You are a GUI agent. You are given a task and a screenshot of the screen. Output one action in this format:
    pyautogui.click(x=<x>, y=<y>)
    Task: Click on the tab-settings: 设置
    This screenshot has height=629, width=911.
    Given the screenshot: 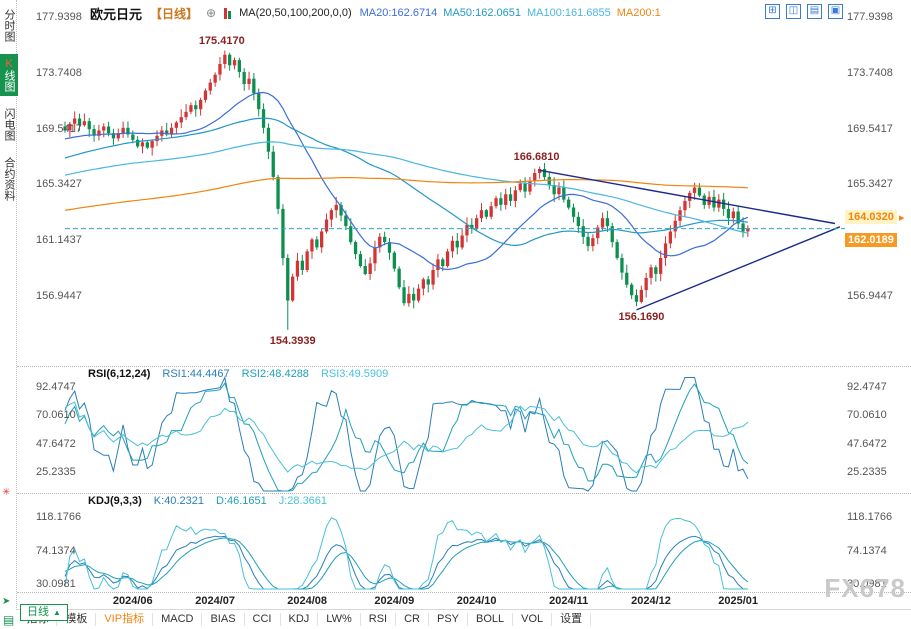 What is the action you would take?
    pyautogui.click(x=572, y=619)
    